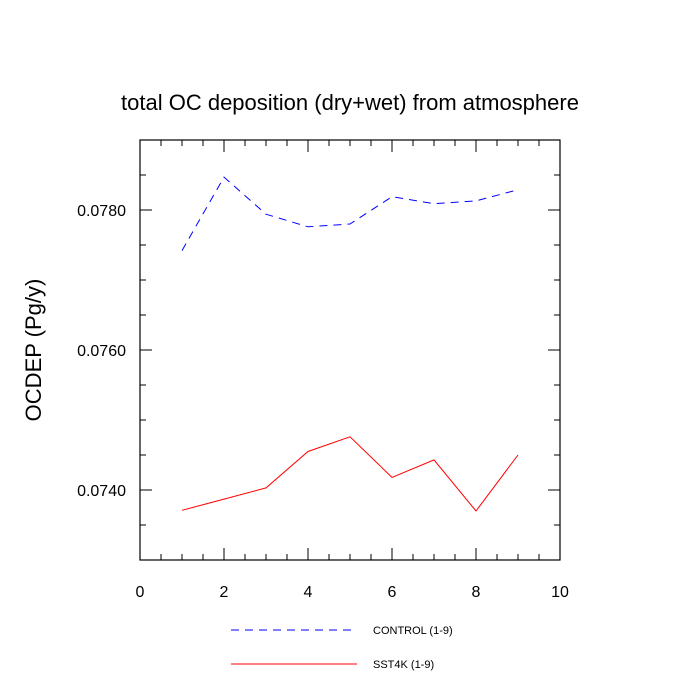 The height and width of the screenshot is (700, 700). I want to click on x-tick-label: 0, so click(140, 592).